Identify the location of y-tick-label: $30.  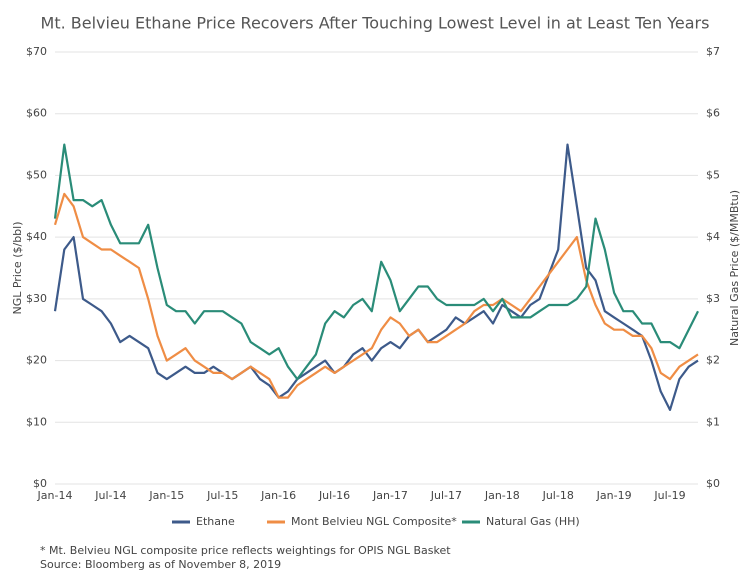
(36, 298).